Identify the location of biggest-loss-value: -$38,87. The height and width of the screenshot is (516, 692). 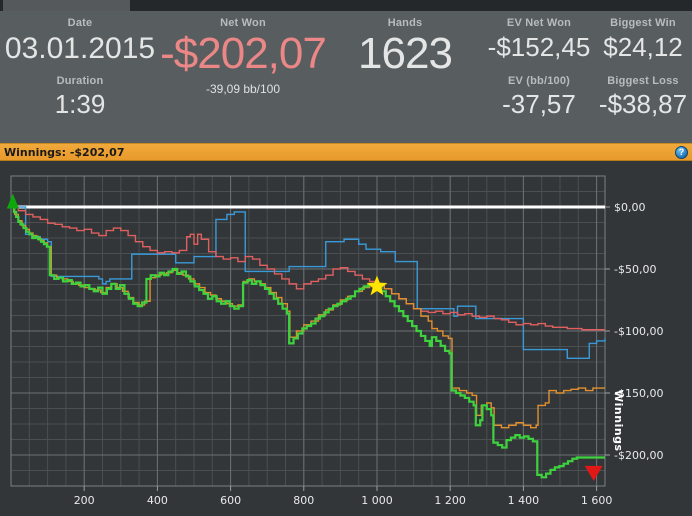
(643, 104).